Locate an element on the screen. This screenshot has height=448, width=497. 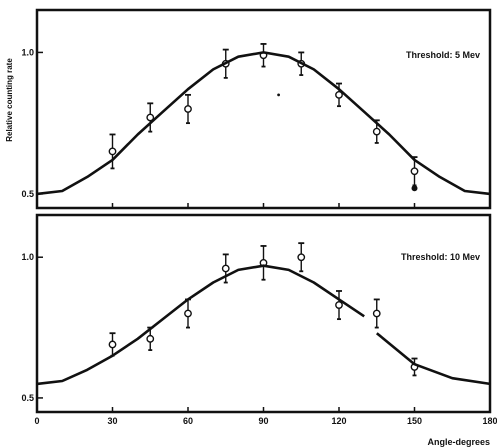
x-tick-label: 150 is located at coordinates (414, 421).